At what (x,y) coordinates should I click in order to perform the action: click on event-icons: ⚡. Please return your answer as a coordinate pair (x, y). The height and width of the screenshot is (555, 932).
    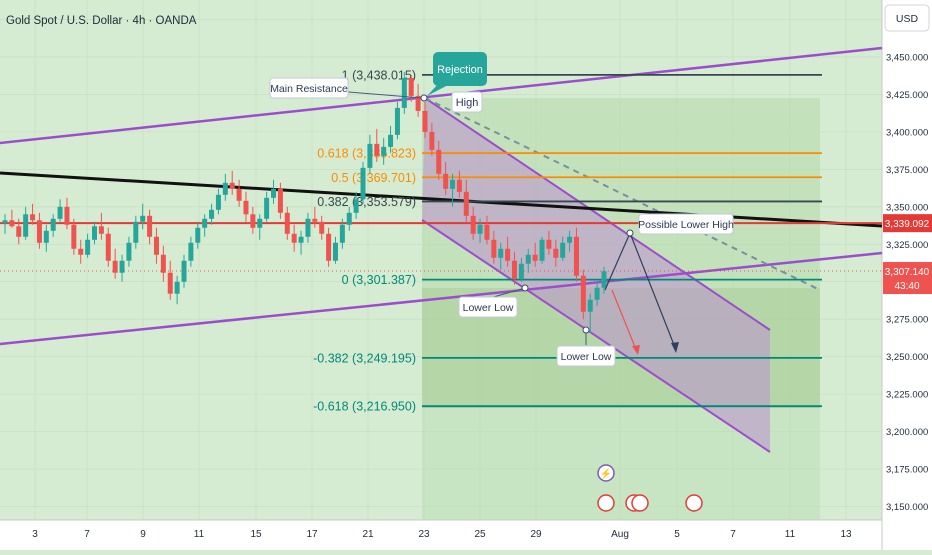
    Looking at the image, I should click on (650, 488).